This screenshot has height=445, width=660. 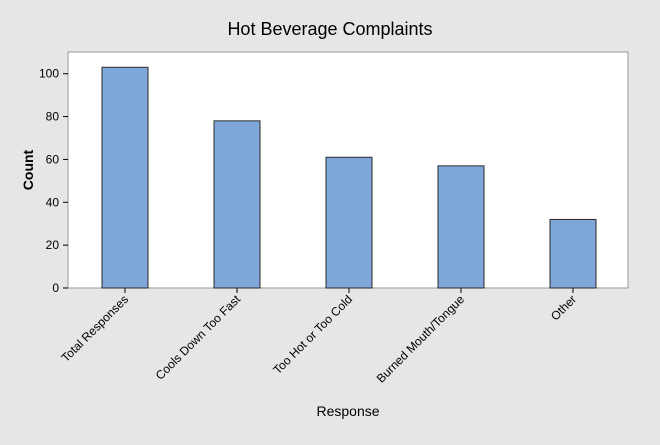 What do you see at coordinates (28, 169) in the screenshot?
I see `y-axis-title: Count` at bounding box center [28, 169].